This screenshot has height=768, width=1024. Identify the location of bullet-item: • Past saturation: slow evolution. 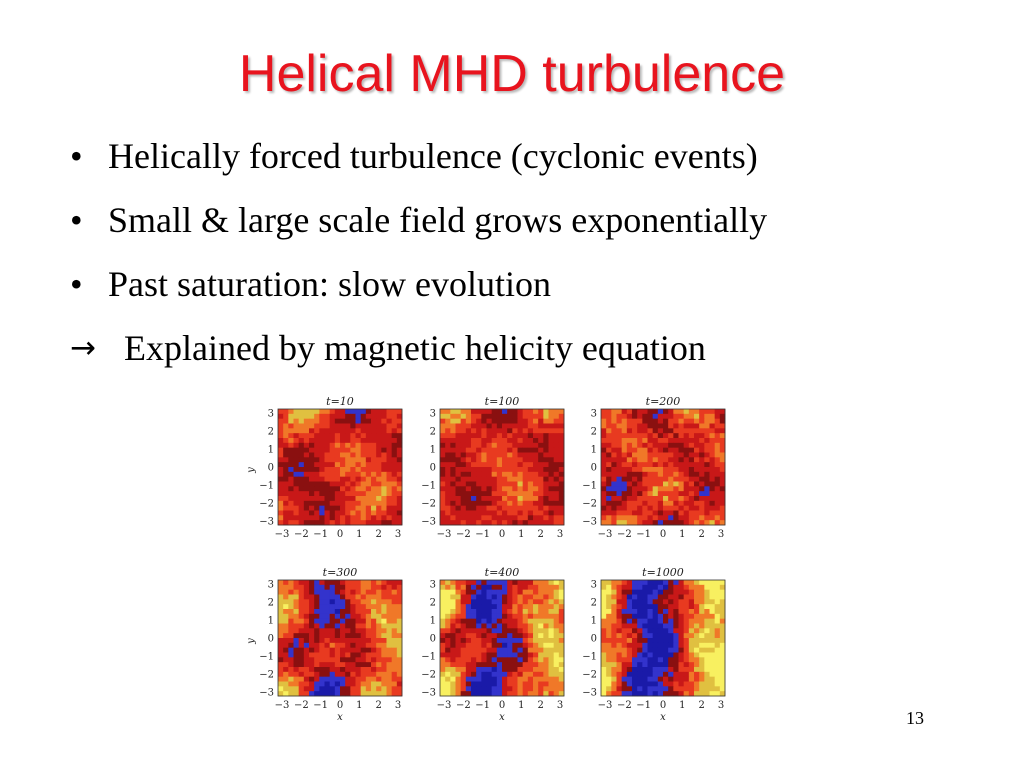
(520, 293).